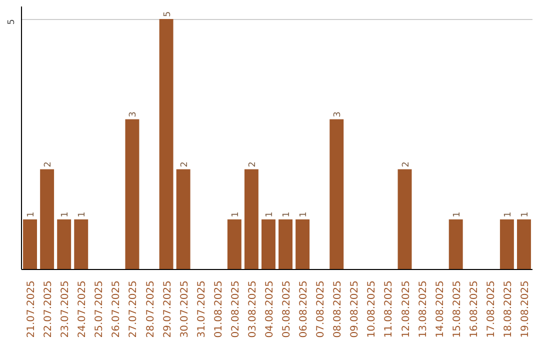  I want to click on x-tick-label: 08.08.2025, so click(338, 309).